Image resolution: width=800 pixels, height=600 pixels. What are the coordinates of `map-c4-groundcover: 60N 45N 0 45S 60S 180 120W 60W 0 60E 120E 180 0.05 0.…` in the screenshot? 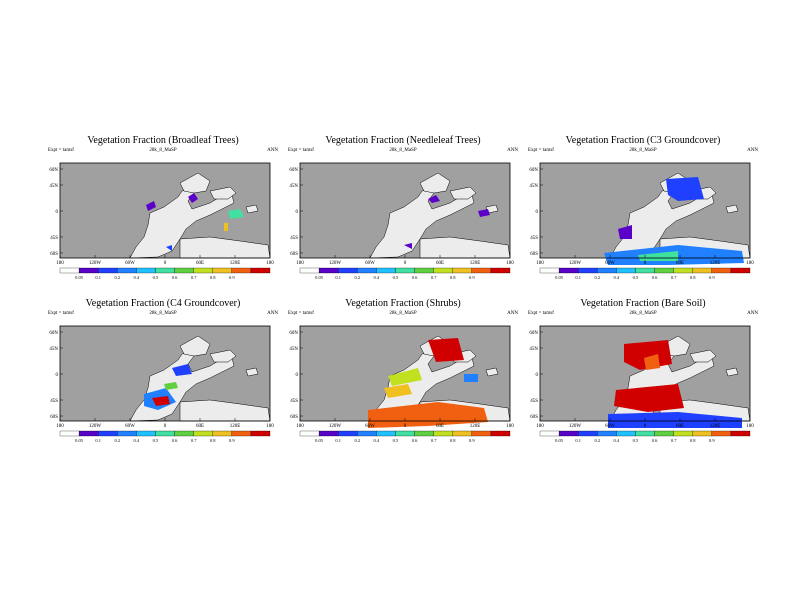 It's located at (161, 384).